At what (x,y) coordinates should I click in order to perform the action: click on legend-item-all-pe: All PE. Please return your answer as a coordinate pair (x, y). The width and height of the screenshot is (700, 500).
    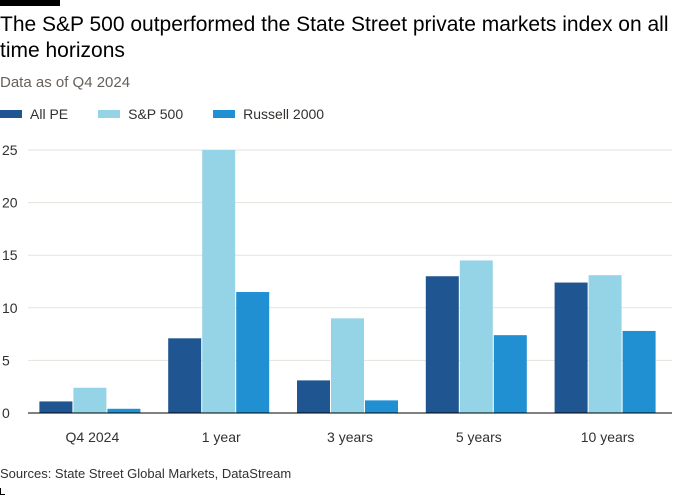
    Looking at the image, I should click on (34, 114).